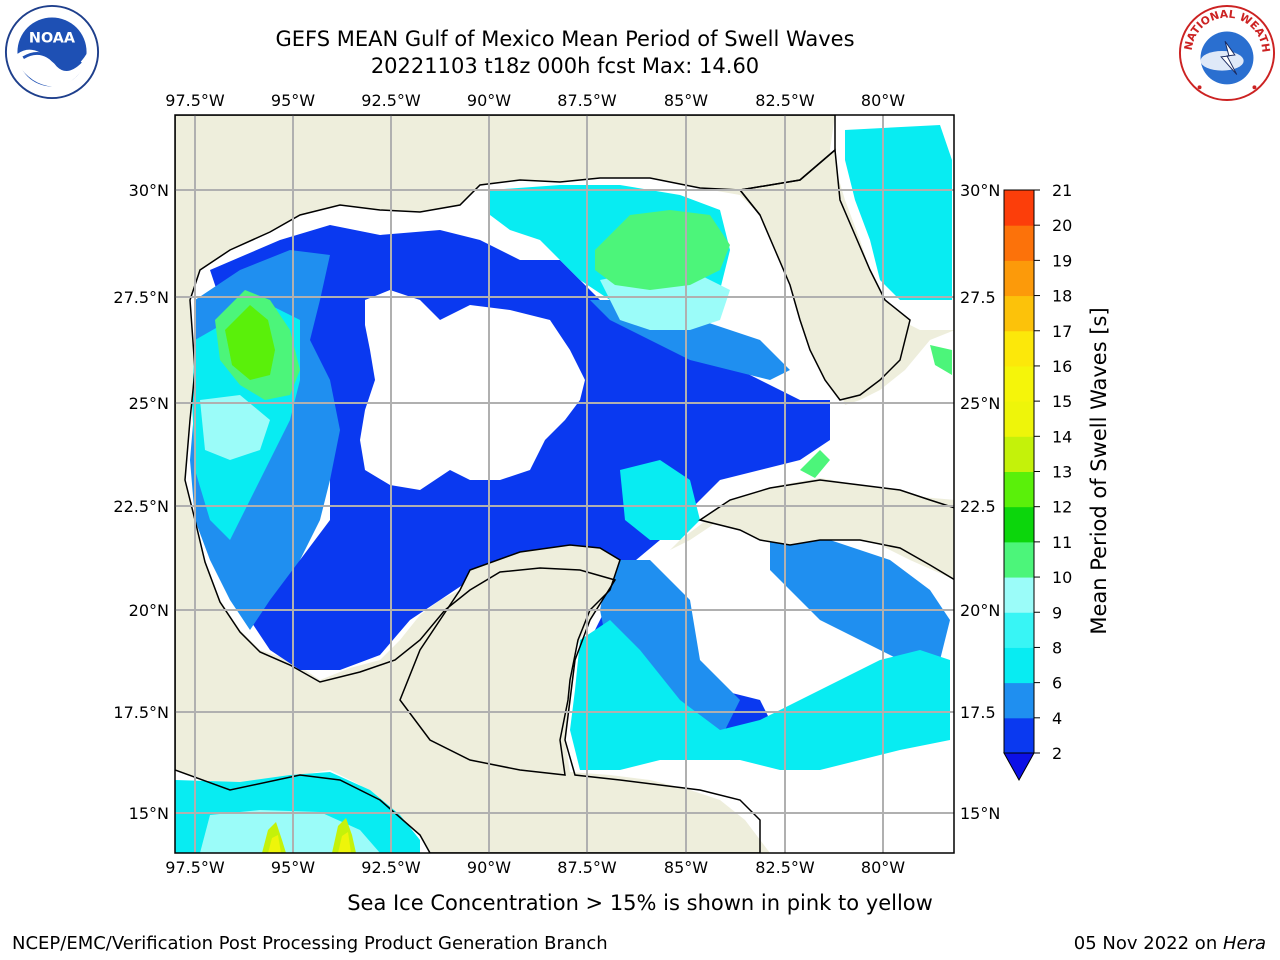 The width and height of the screenshot is (1280, 960). I want to click on credit-date-text: 05 Nov 2022 on, so click(1148, 943).